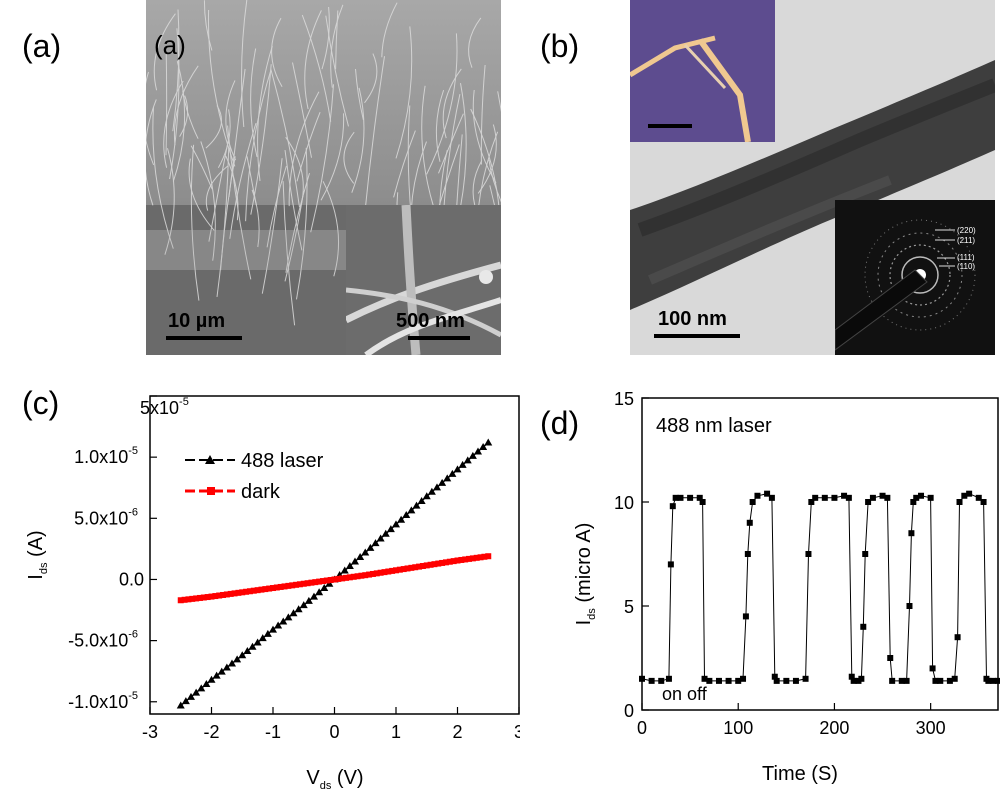 Image resolution: width=1000 pixels, height=794 pixels. What do you see at coordinates (204, 338) in the screenshot?
I see `sem-scale-bar` at bounding box center [204, 338].